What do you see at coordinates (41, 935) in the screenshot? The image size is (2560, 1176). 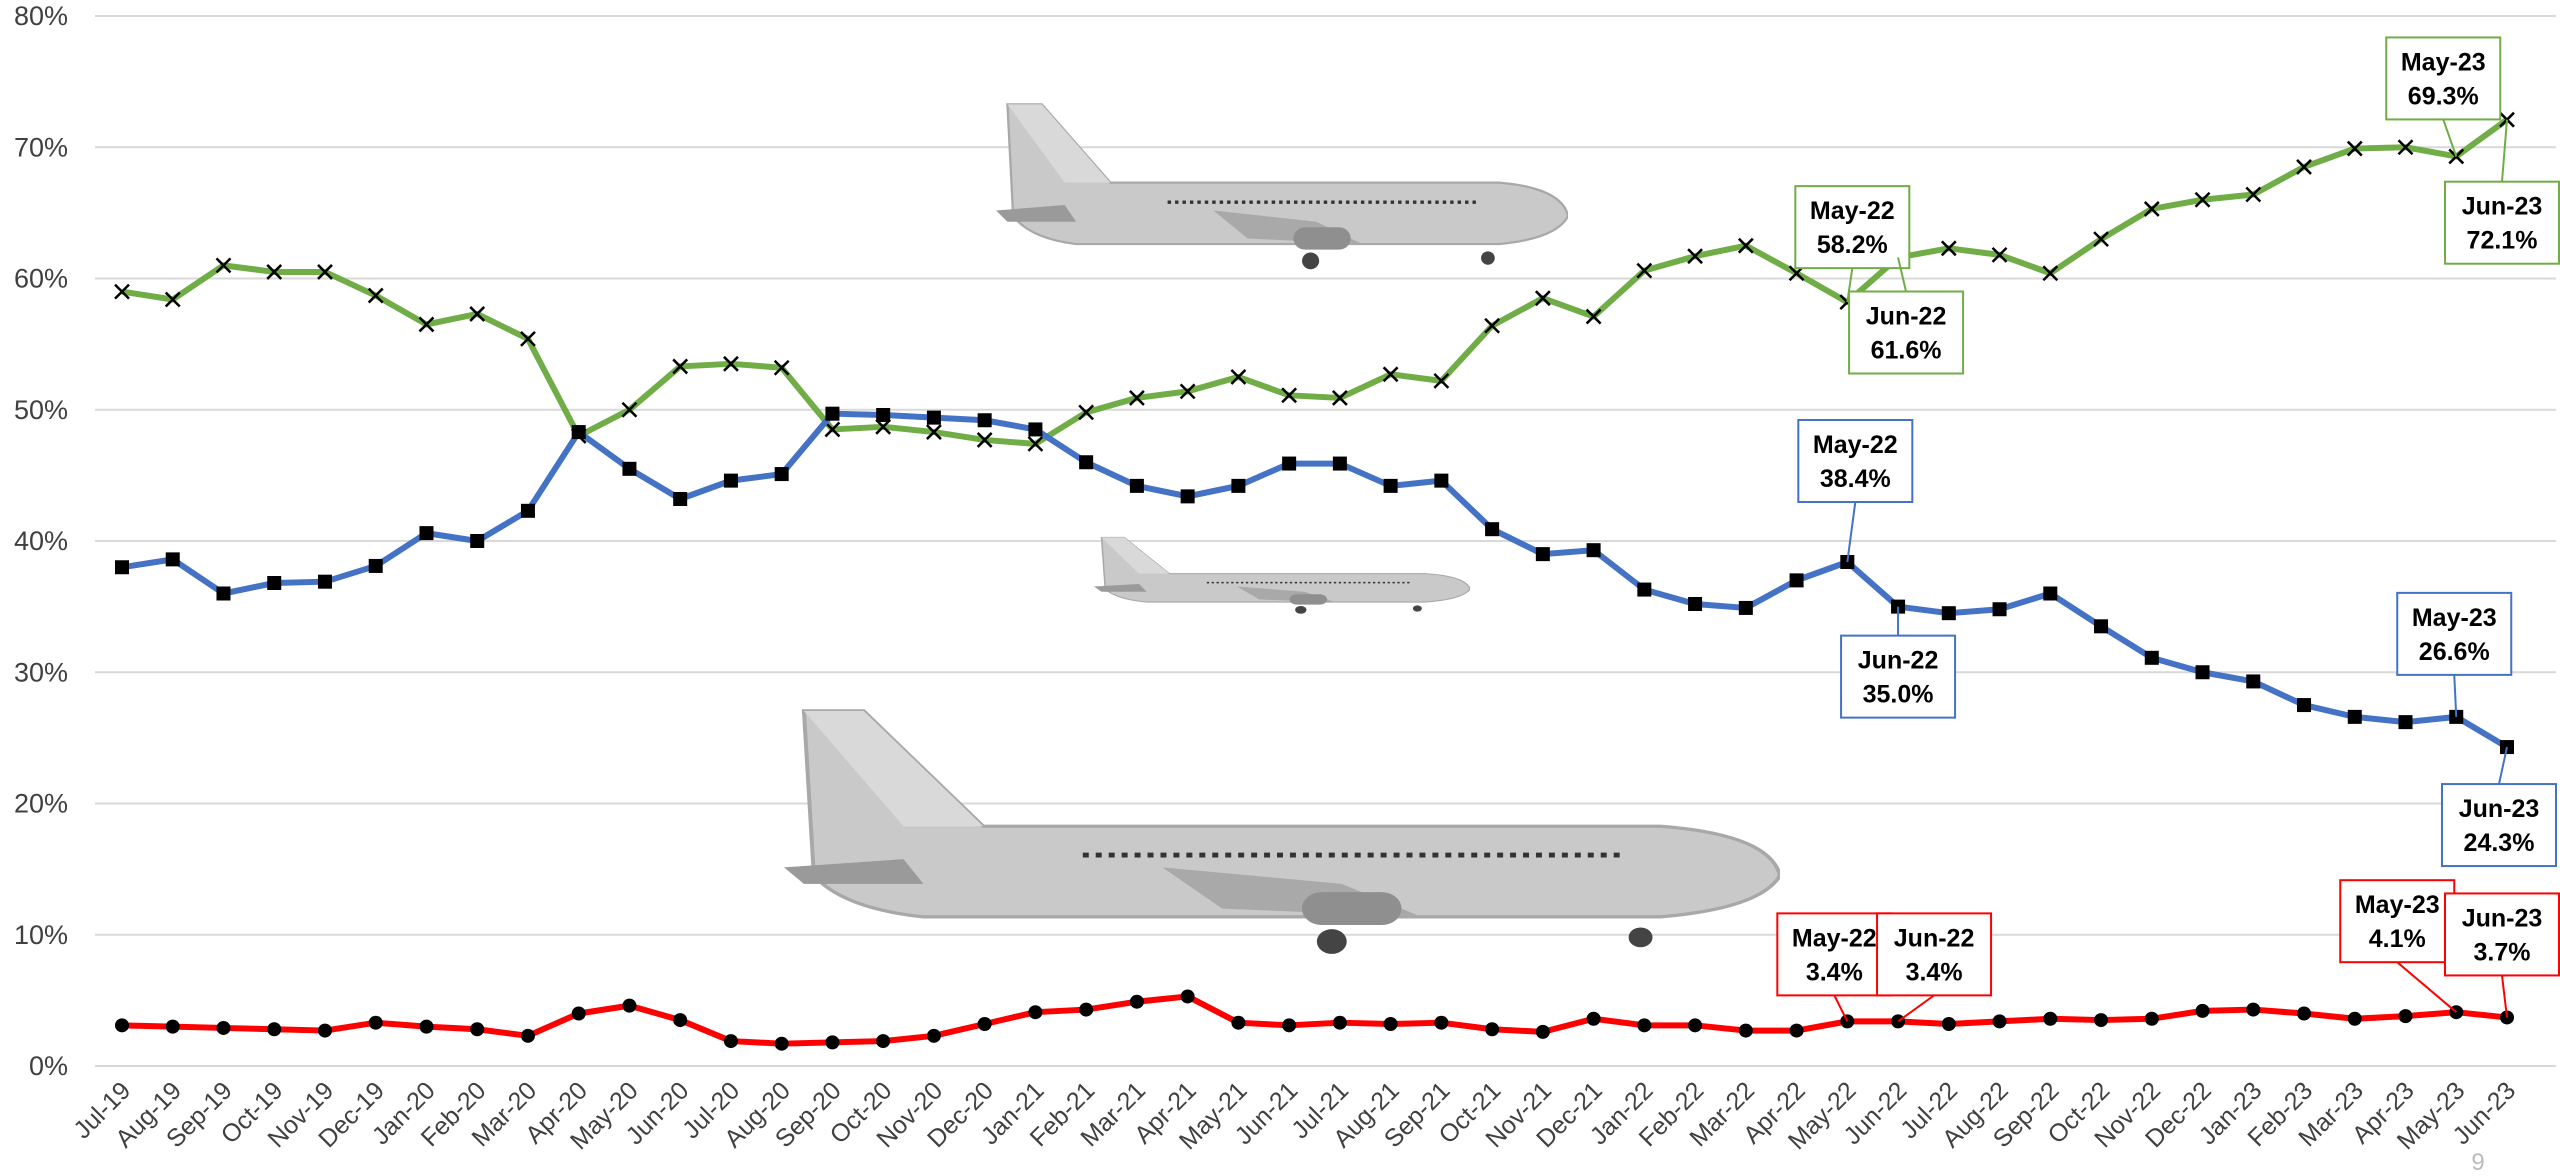 I see `y-tick-label: 10%` at bounding box center [41, 935].